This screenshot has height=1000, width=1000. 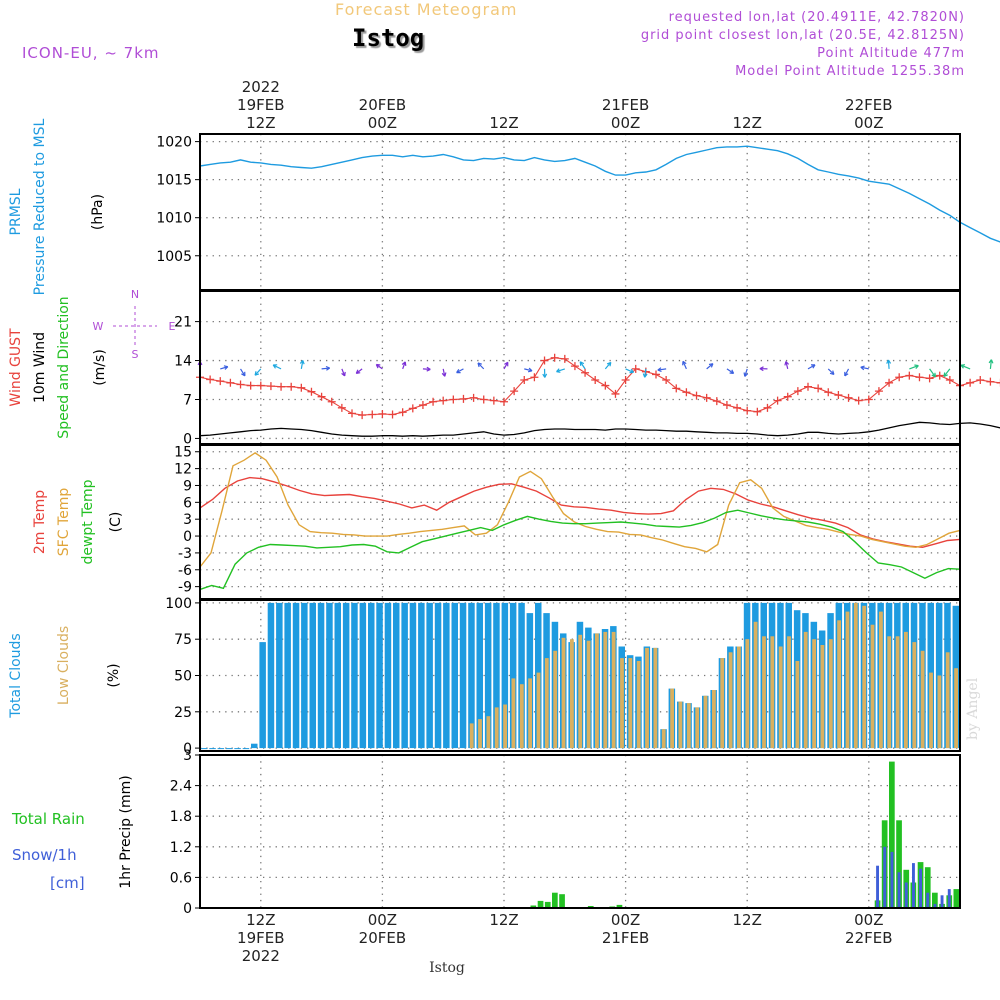 I want to click on wind-direction-axis-label: Speed and Direction, so click(x=64, y=367).